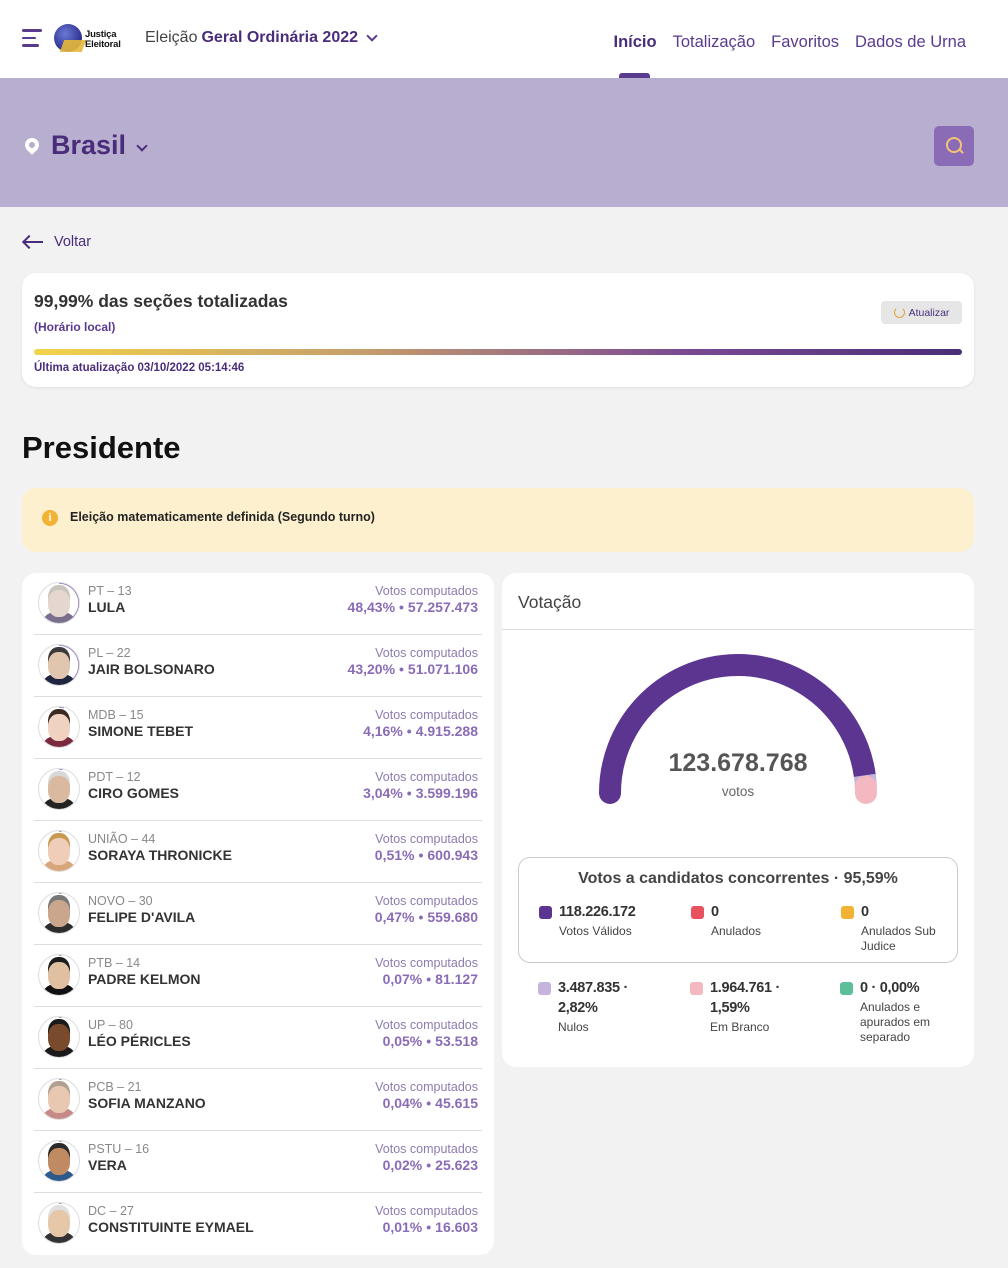 This screenshot has height=1268, width=1008. What do you see at coordinates (110, 1025) in the screenshot?
I see `candidate-party: UP – 80` at bounding box center [110, 1025].